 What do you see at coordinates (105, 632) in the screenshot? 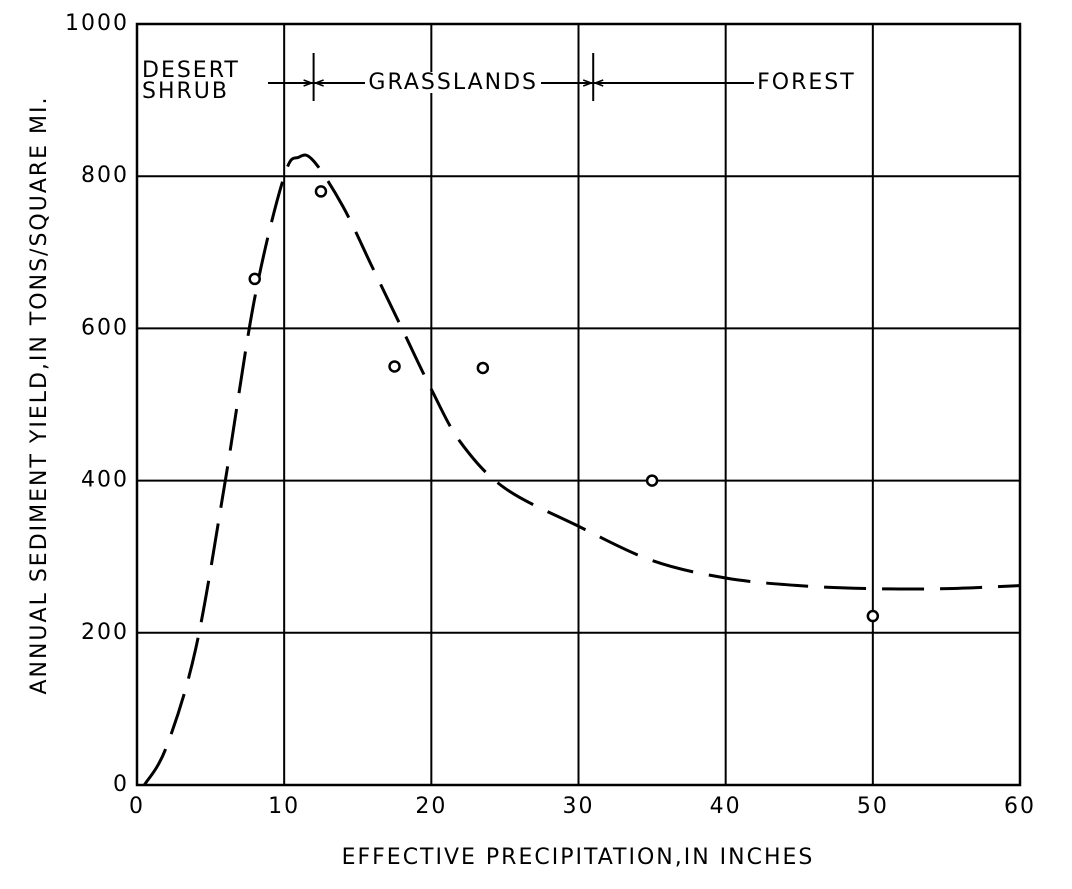
I see `y-tick-label: 200` at bounding box center [105, 632].